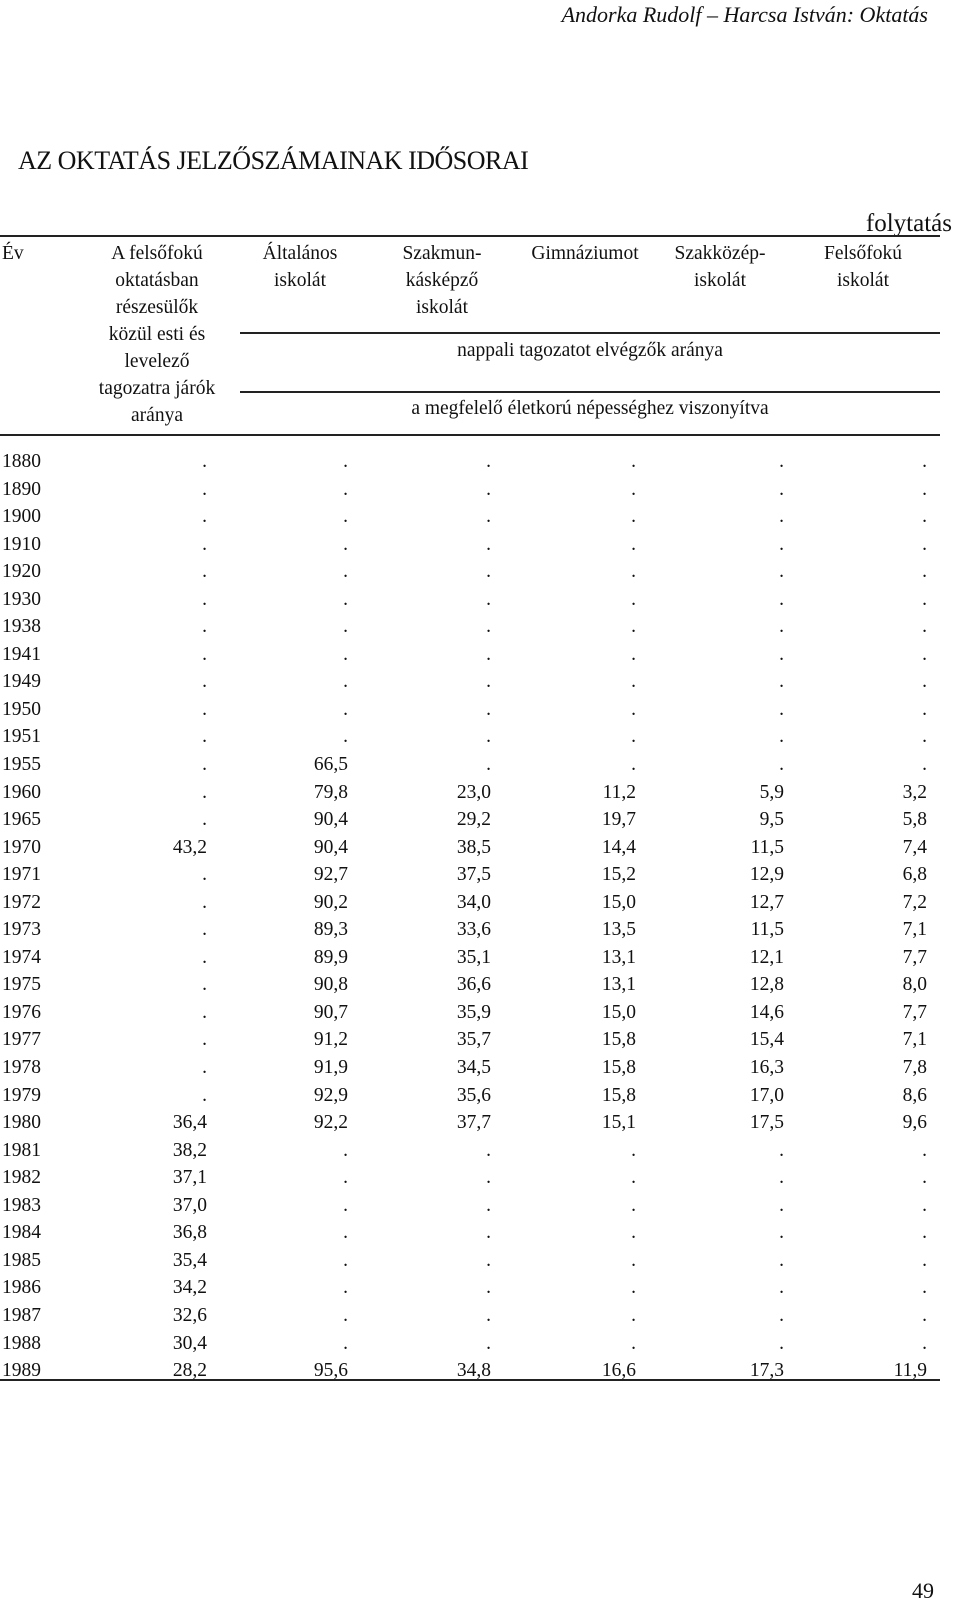  Describe the element at coordinates (618, 902) in the screenshot. I see `row-value: 15,0` at that location.